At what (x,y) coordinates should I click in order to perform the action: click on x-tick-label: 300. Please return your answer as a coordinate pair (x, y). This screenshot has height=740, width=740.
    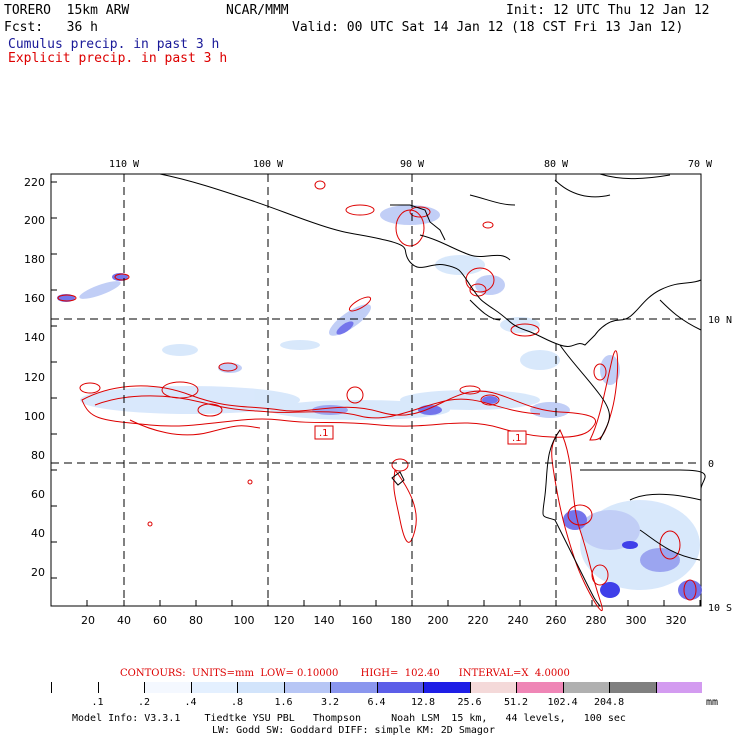
    Looking at the image, I should click on (636, 620).